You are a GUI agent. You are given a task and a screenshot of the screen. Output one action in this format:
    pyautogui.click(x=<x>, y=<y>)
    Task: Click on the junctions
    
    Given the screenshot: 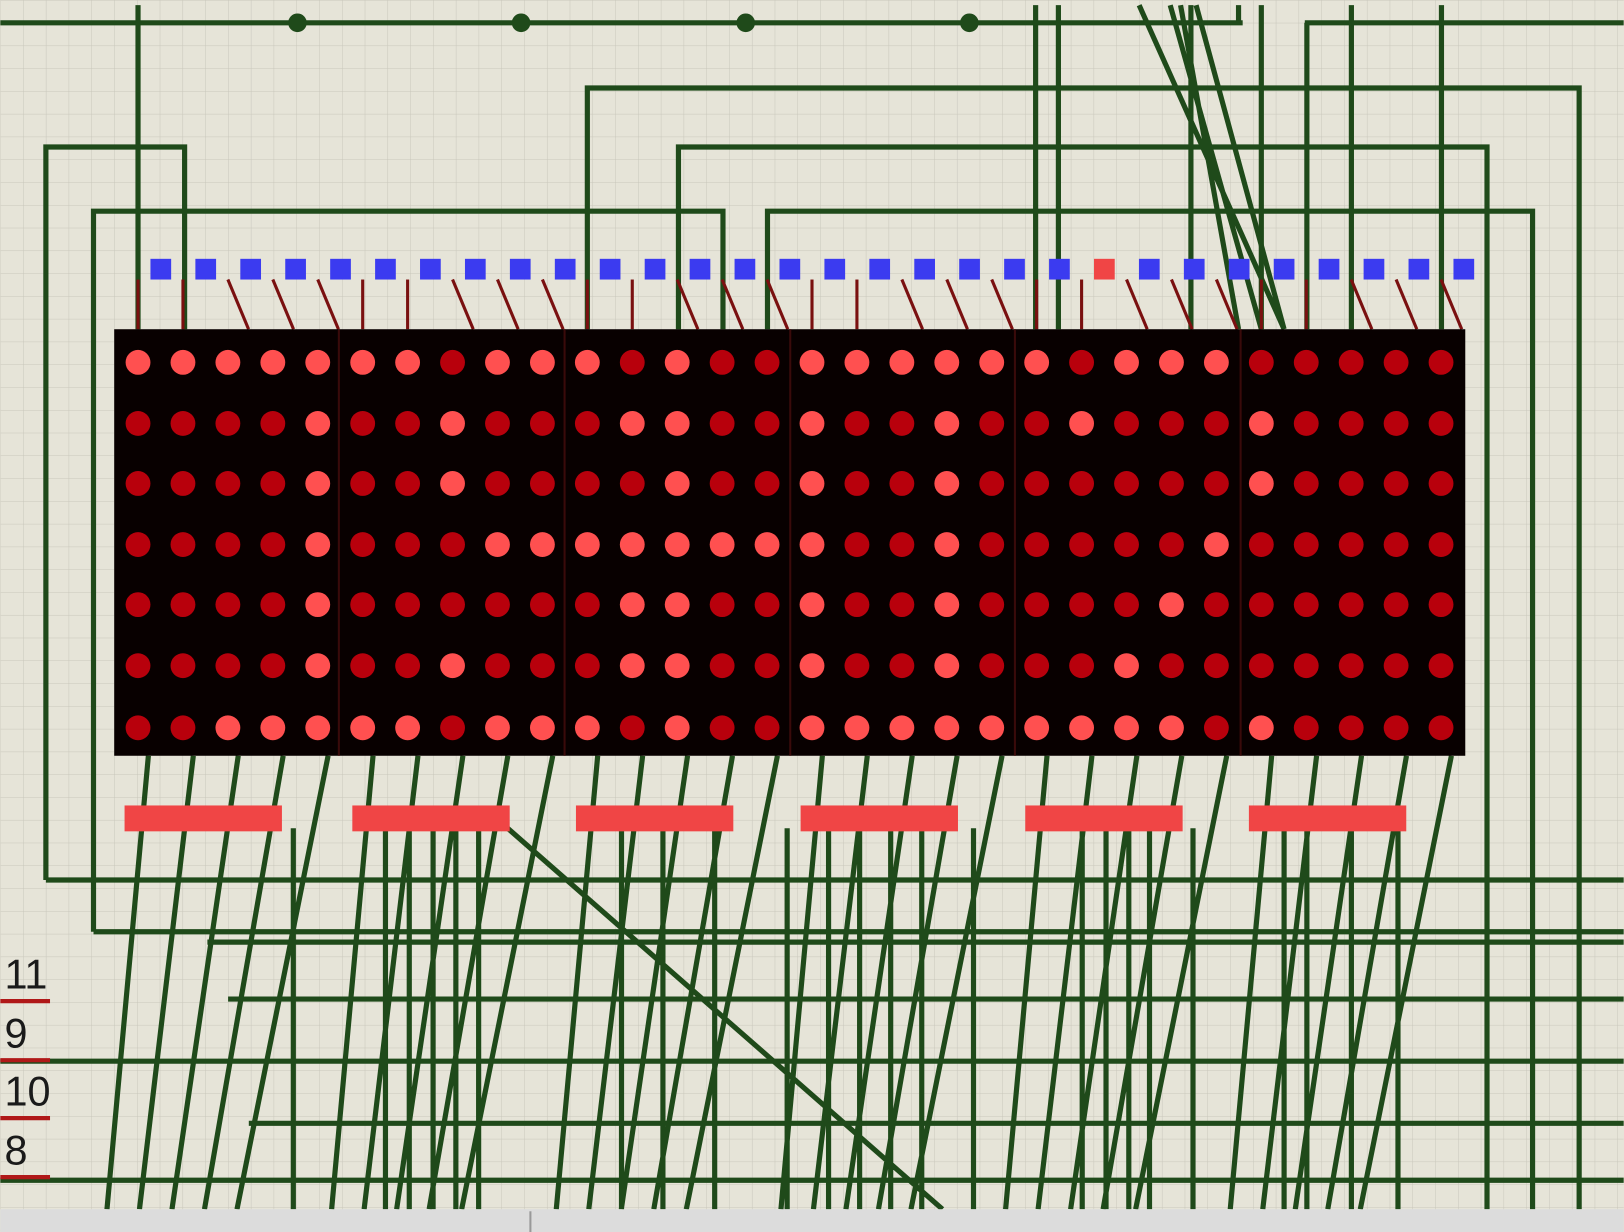 What is the action you would take?
    pyautogui.click(x=633, y=23)
    